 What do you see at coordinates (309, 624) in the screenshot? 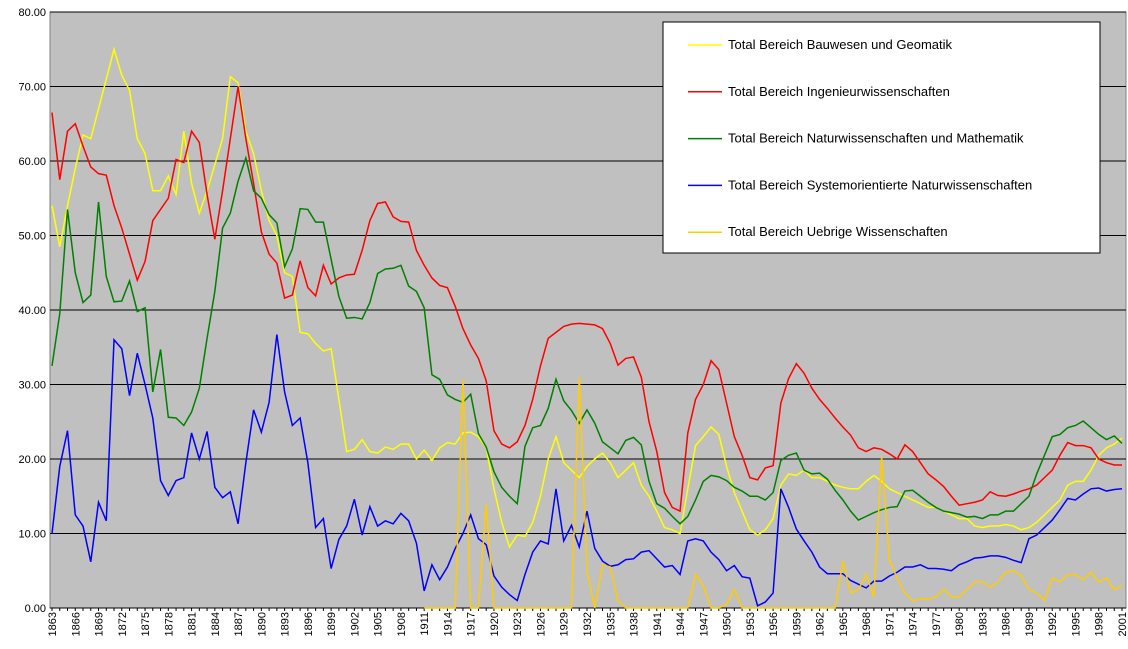
I see `x-tick-label: 1896` at bounding box center [309, 624].